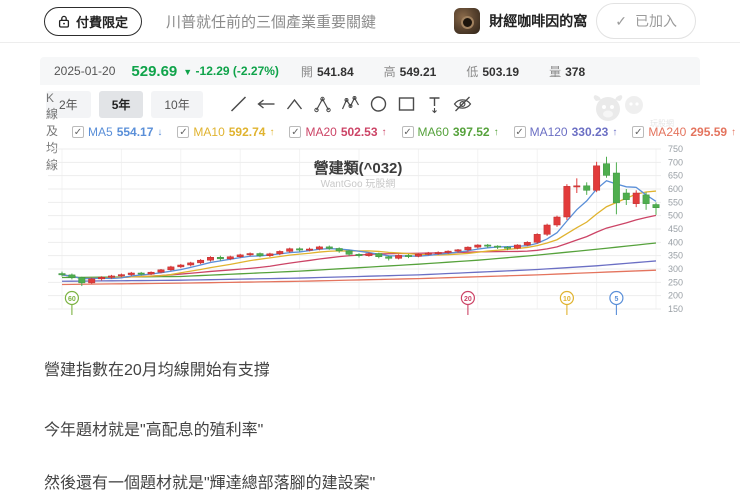 The height and width of the screenshot is (492, 740). Describe the element at coordinates (675, 216) in the screenshot. I see `svg-text: 500` at that location.